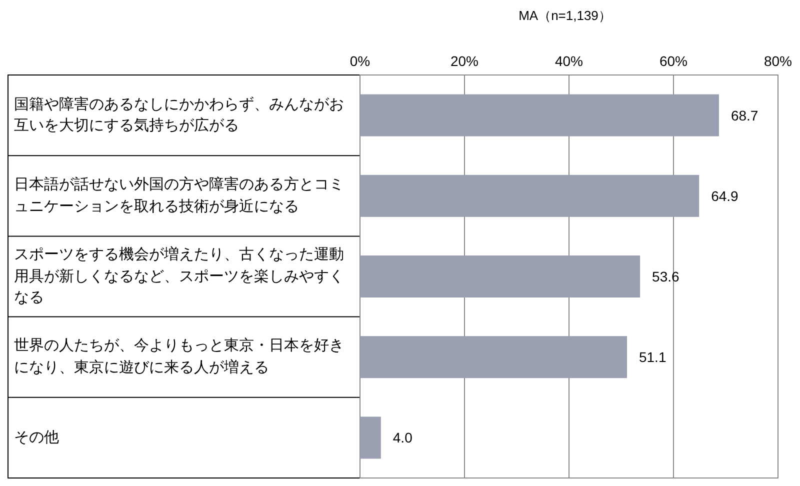 This screenshot has width=800, height=486. I want to click on x-tick-label: 0%, so click(360, 61).